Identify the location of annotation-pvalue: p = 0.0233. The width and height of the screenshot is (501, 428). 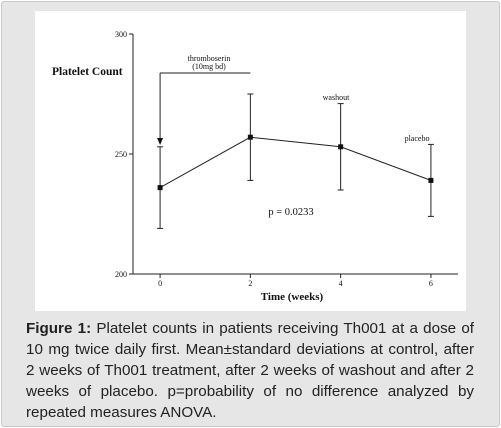
(290, 212).